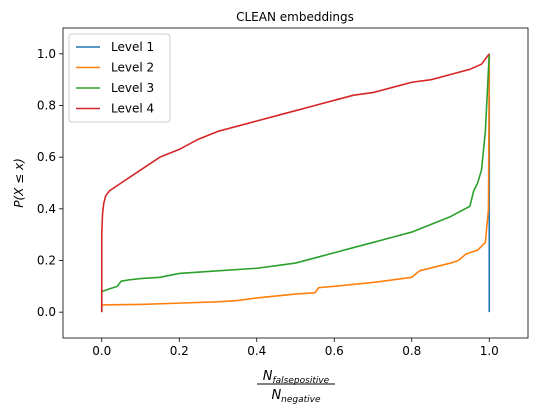  I want to click on y-tick-label: 1.0, so click(46, 54).